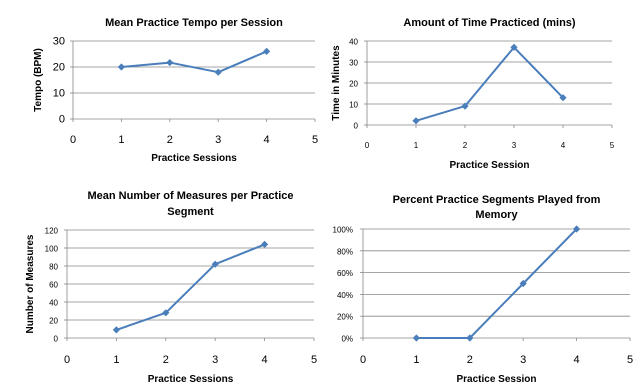 The image size is (641, 392). What do you see at coordinates (30, 283) in the screenshot?
I see `y-axis-label: Number of Measures` at bounding box center [30, 283].